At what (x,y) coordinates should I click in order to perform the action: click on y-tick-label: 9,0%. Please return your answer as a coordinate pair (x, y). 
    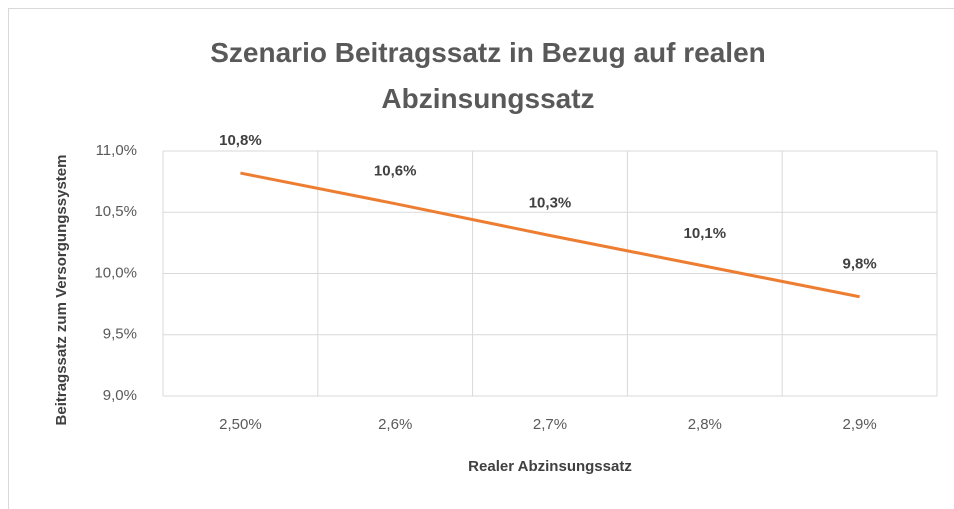
    Looking at the image, I should click on (120, 395).